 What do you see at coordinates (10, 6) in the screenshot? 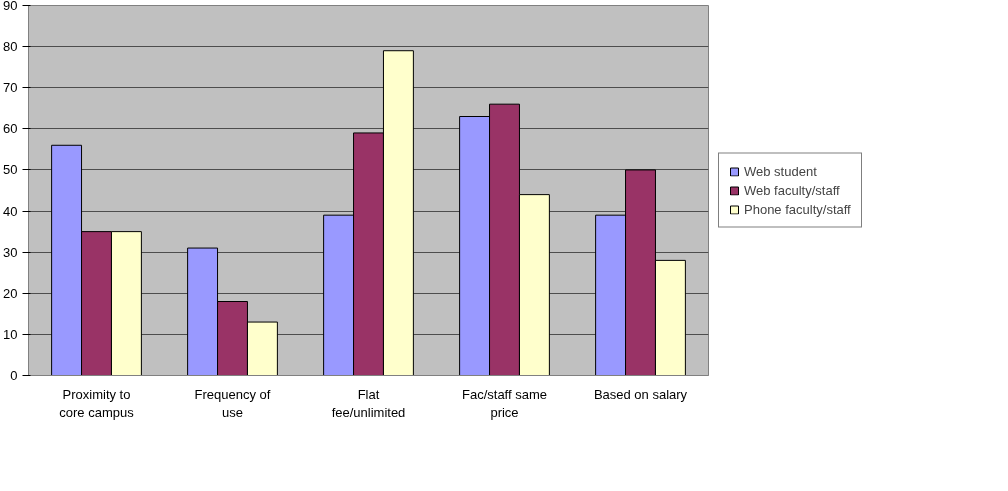
I see `y-tick-label: 90` at bounding box center [10, 6].